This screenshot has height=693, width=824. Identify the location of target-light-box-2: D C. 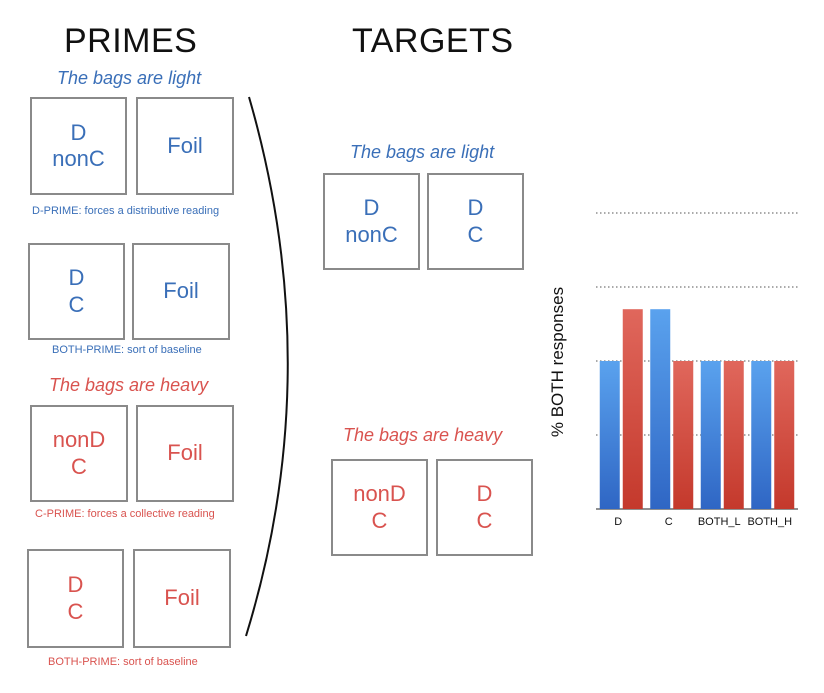
(475, 221).